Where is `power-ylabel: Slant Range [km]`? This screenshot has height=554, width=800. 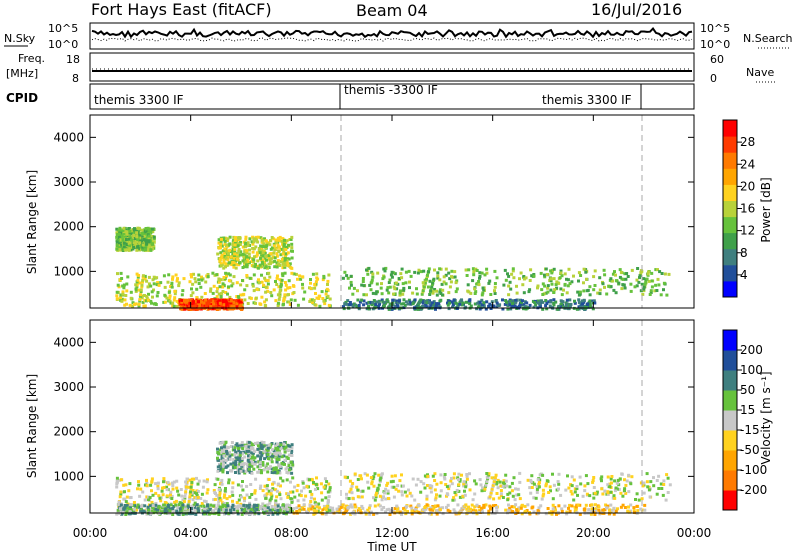 power-ylabel: Slant Range [km] is located at coordinates (32, 222).